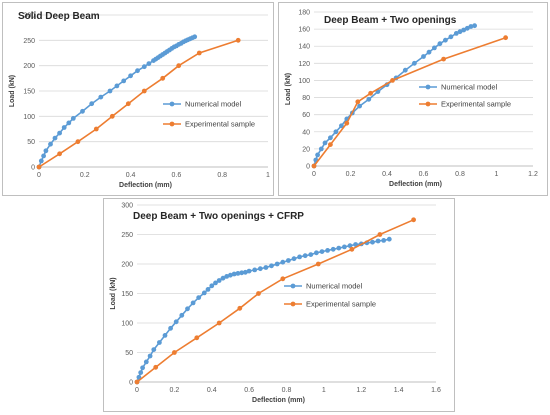  What do you see at coordinates (220, 124) in the screenshot?
I see `legend-experimental-sample-label: Experimental sample` at bounding box center [220, 124].